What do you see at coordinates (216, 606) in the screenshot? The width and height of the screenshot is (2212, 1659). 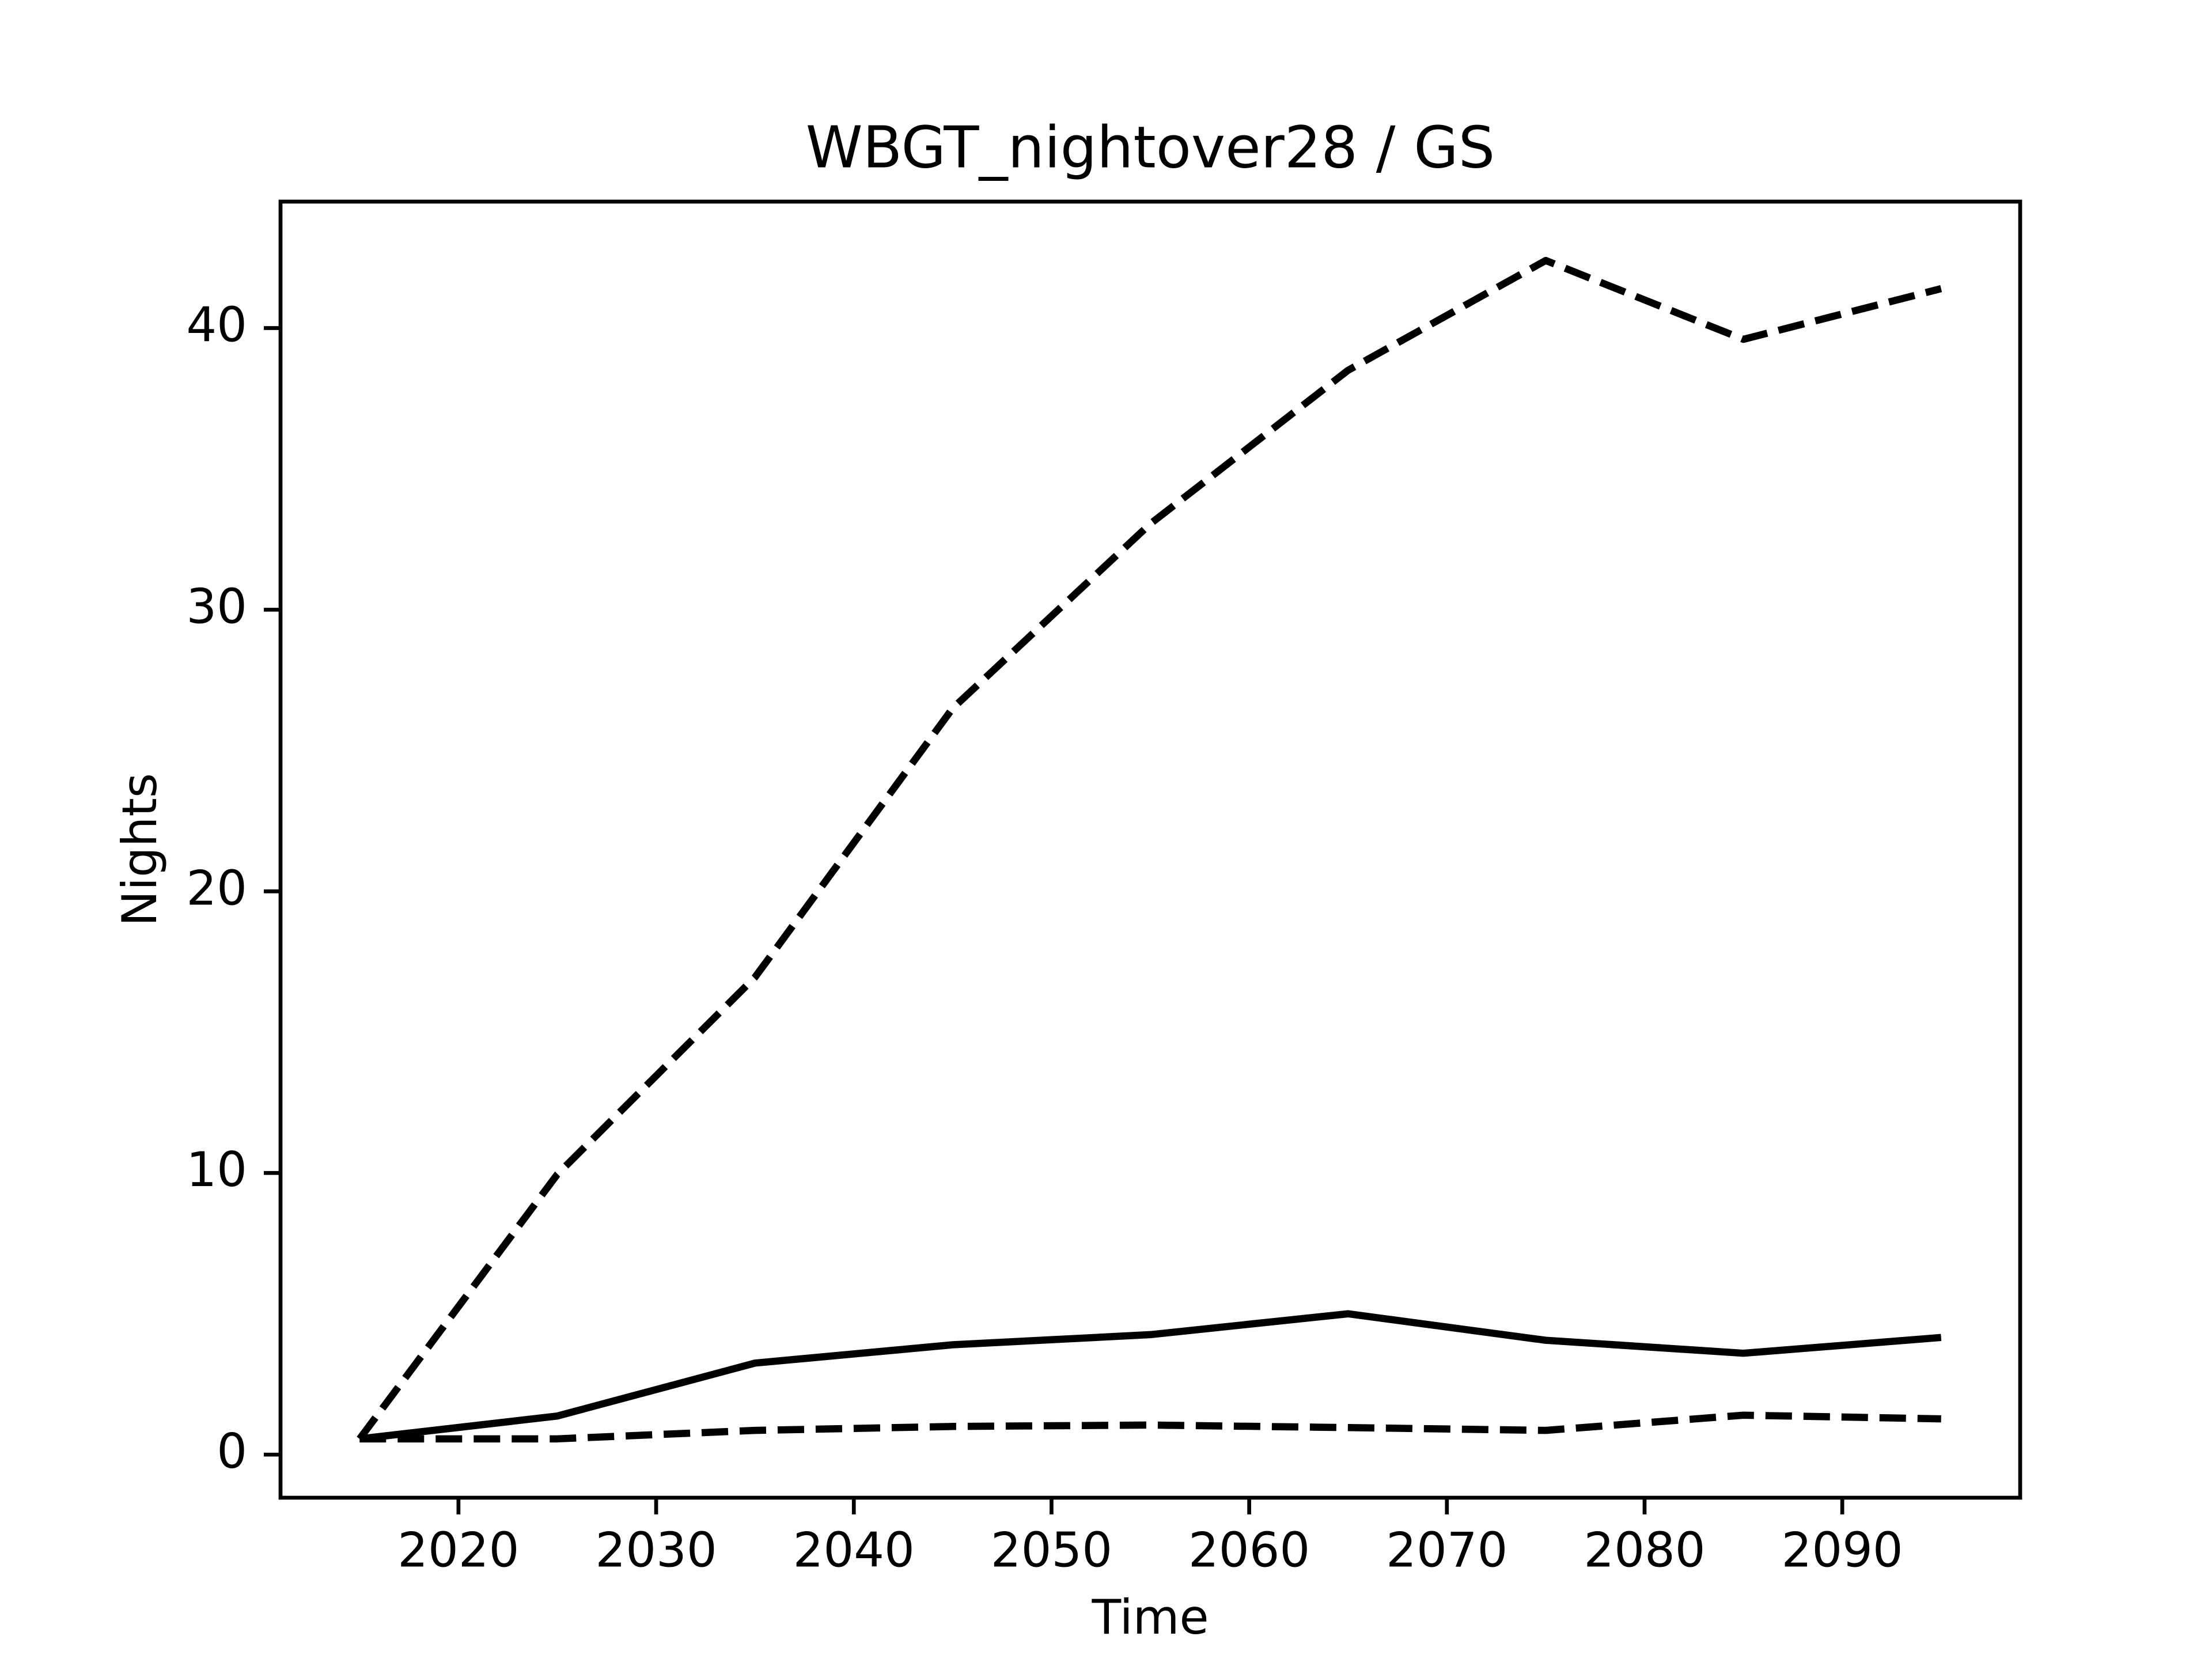 I see `y-tick-label: 30` at bounding box center [216, 606].